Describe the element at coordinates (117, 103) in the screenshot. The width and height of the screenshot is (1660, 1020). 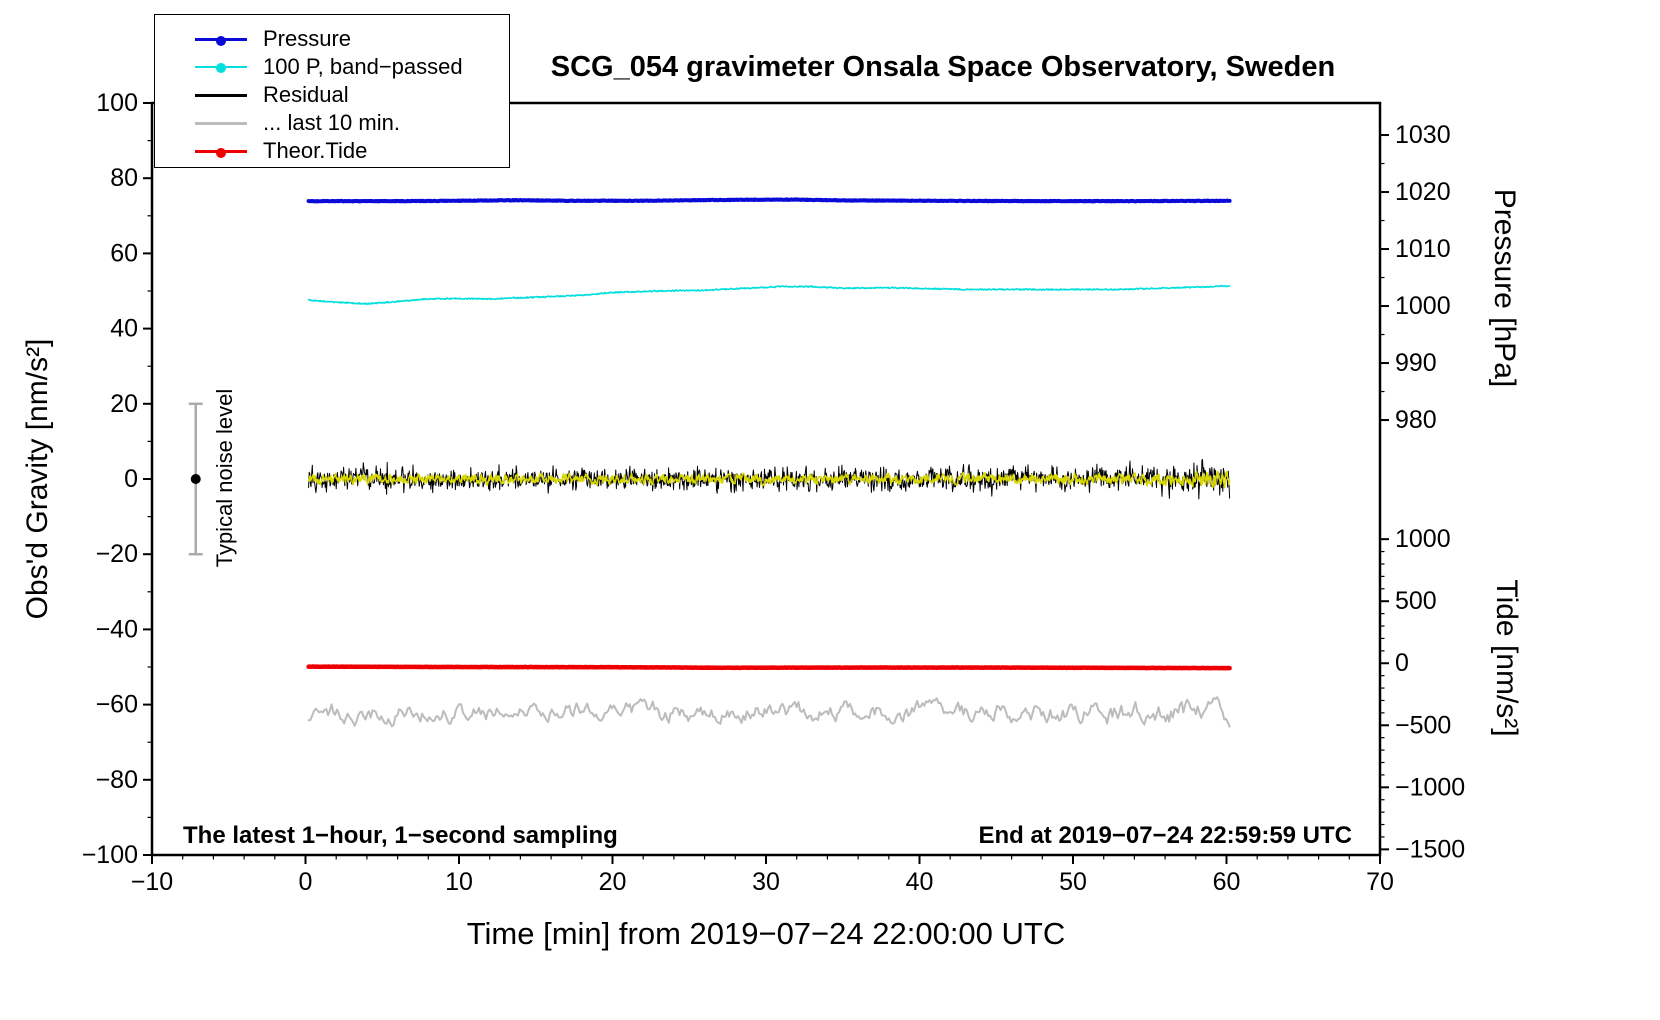
I see `svg-text: 100` at that location.